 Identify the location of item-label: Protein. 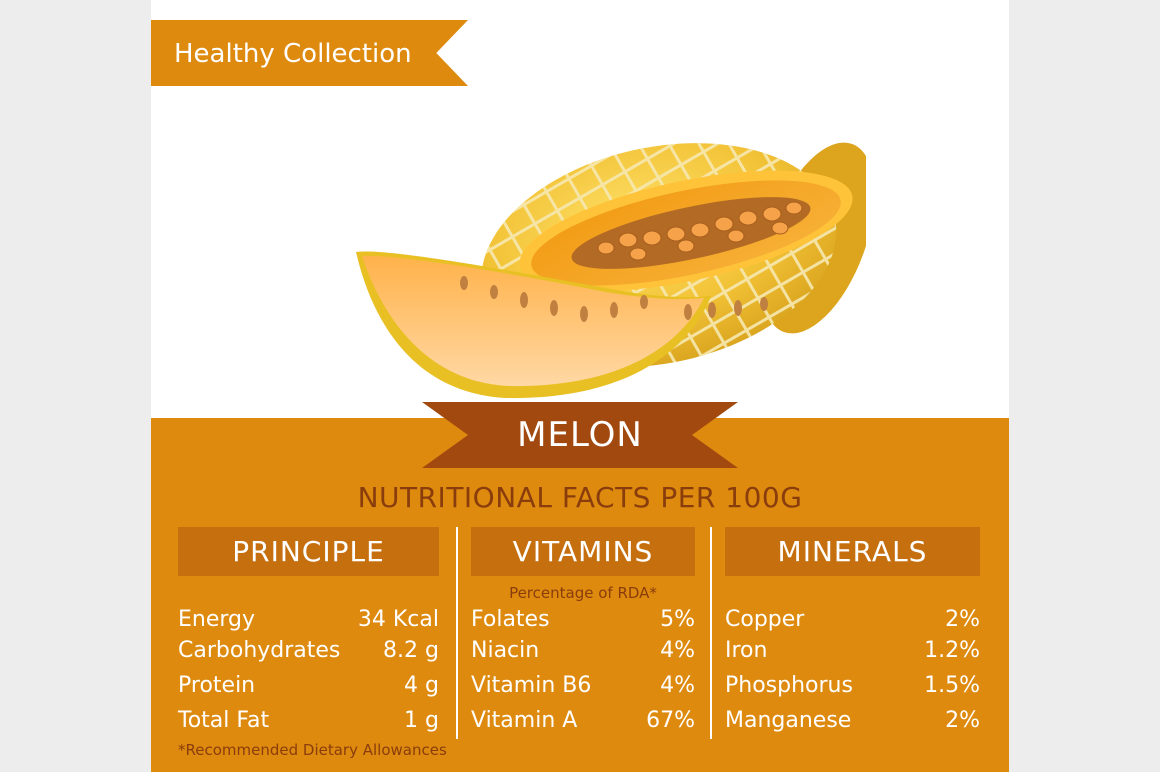
(217, 685).